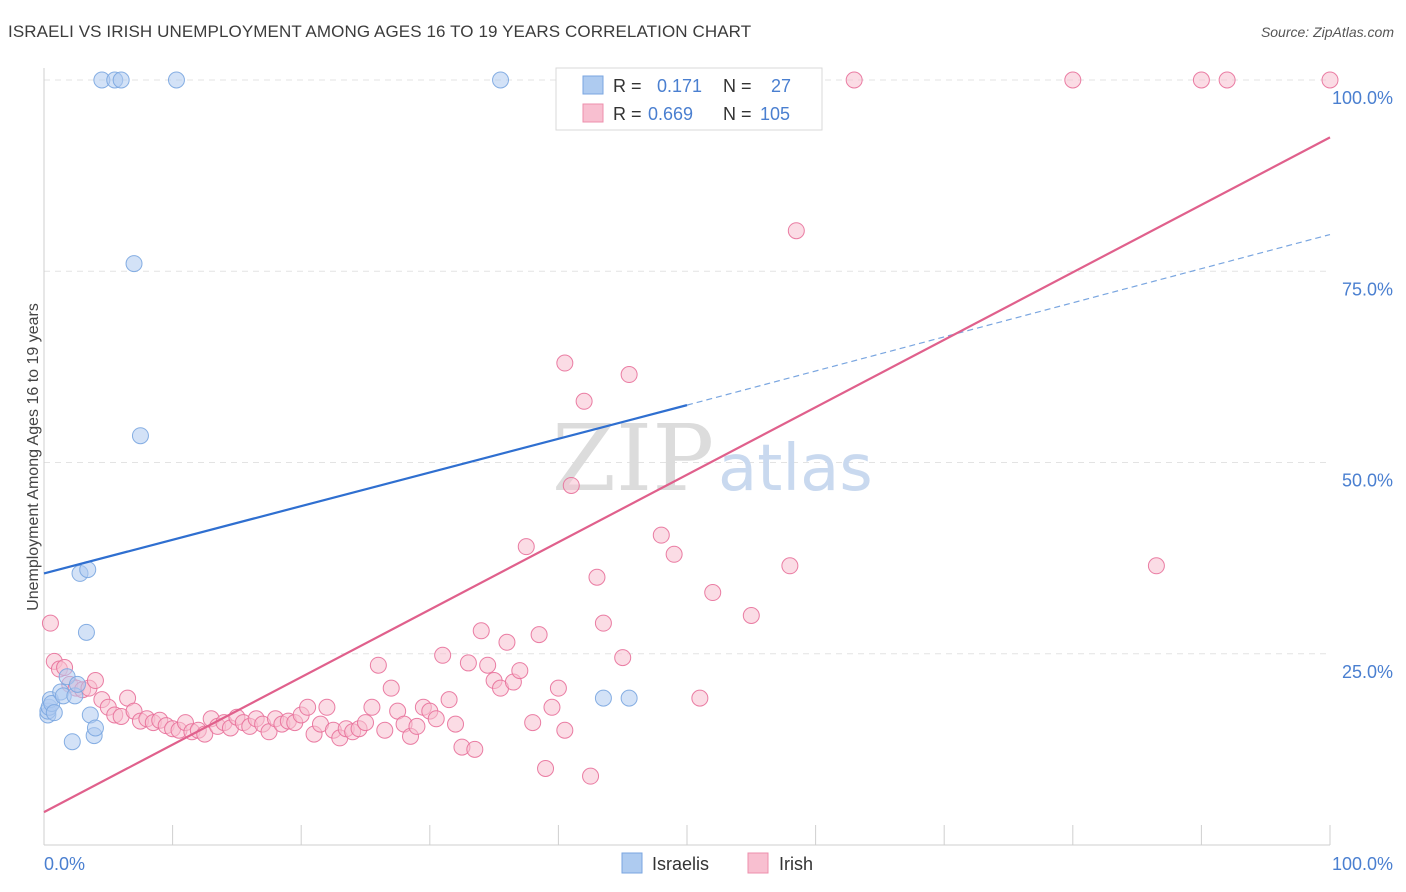 The height and width of the screenshot is (892, 1406). I want to click on y-tick-label: 50.0%, so click(1367, 481).